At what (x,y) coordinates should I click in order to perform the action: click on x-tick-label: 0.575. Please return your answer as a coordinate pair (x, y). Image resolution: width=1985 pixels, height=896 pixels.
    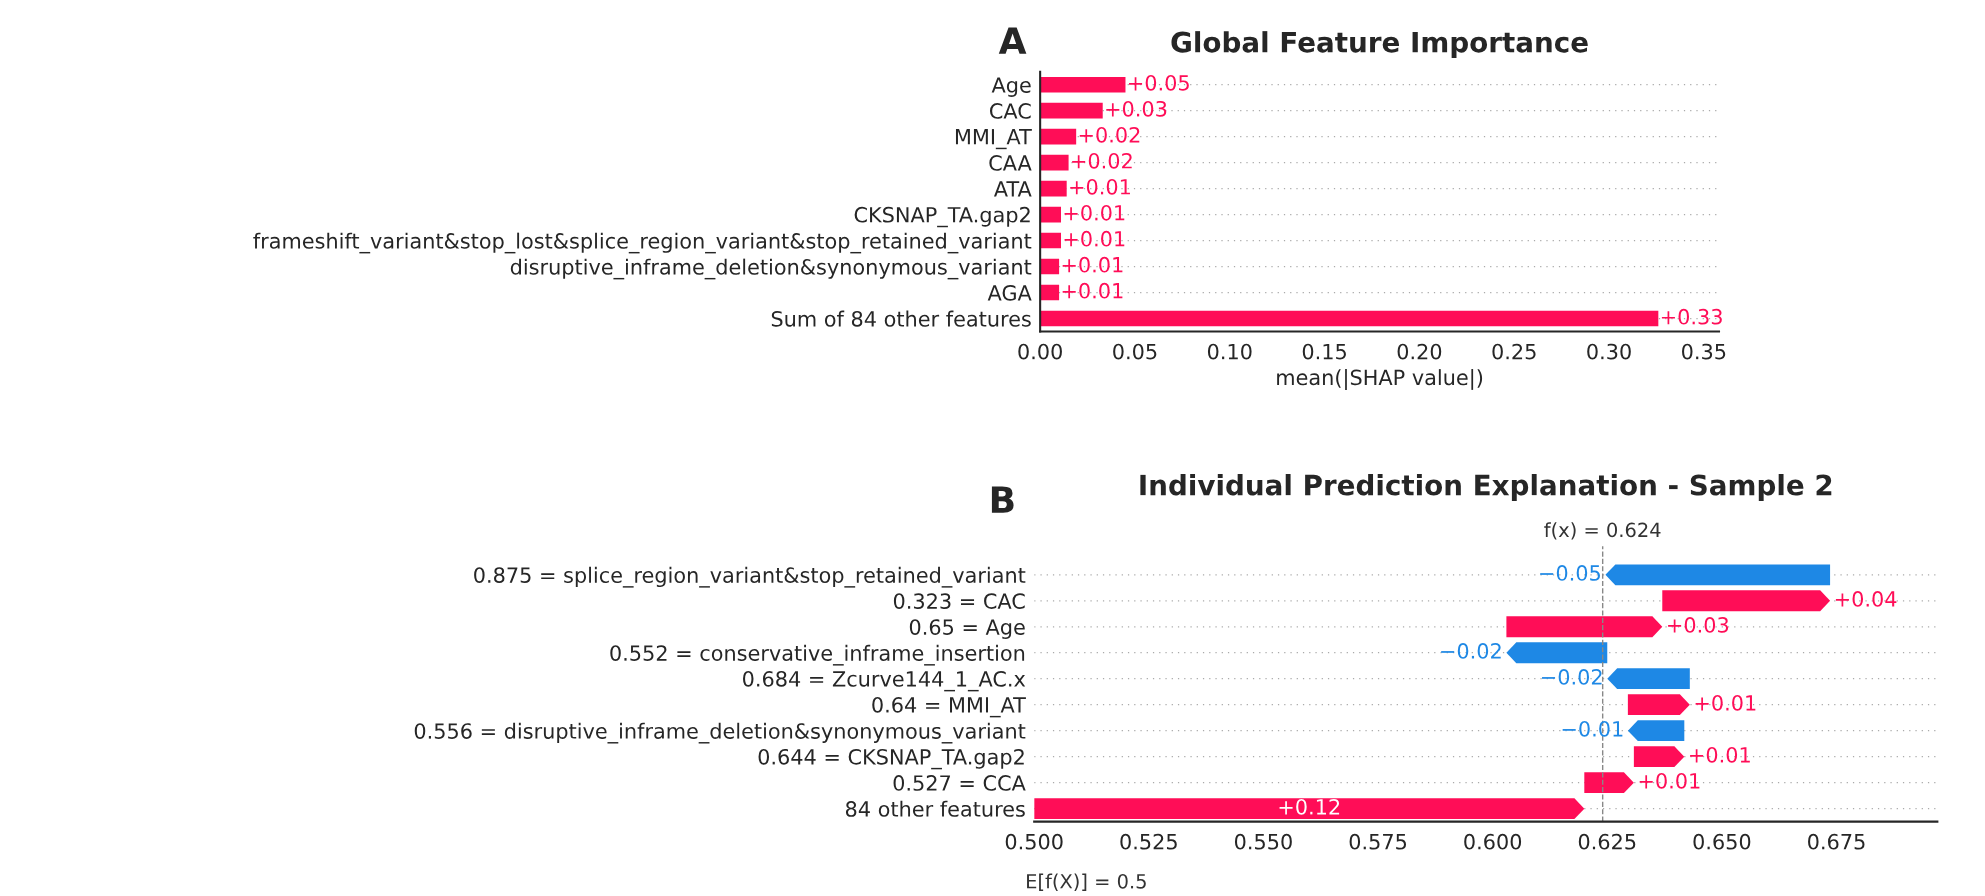
    Looking at the image, I should click on (1378, 841).